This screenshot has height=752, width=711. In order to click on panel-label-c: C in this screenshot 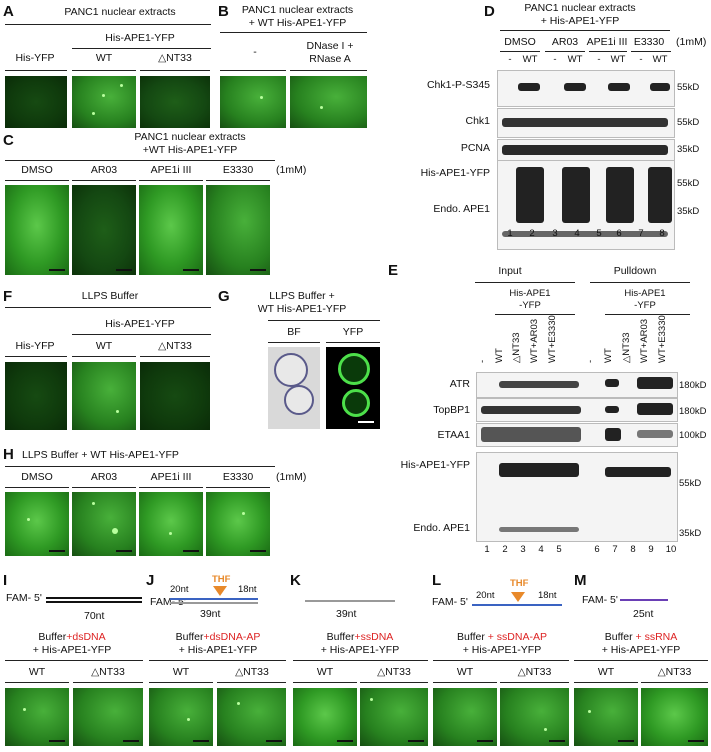, I will do `click(8, 140)`.